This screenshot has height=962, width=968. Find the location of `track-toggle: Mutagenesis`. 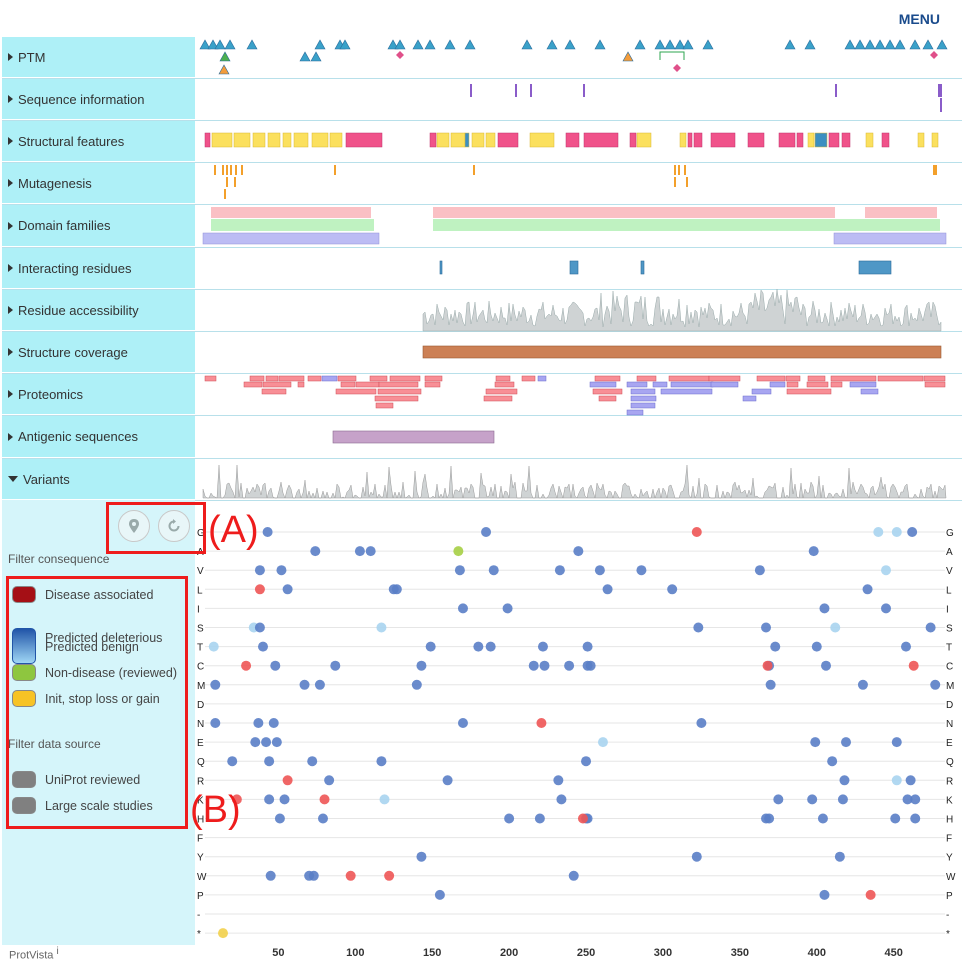

track-toggle: Mutagenesis is located at coordinates (98, 183).